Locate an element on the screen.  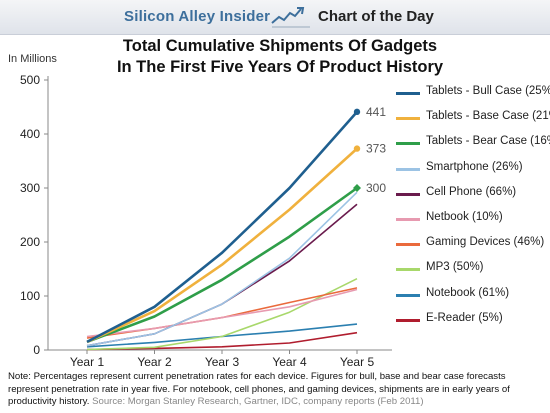
legend-item: Tablets - Bull Case (25%) is located at coordinates (471, 96).